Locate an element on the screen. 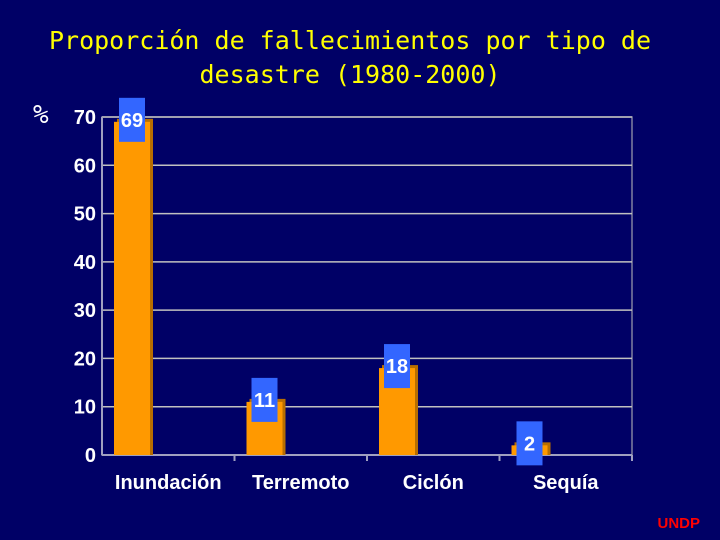 Image resolution: width=720 pixels, height=540 pixels. y-axis-label: % is located at coordinates (41, 115).